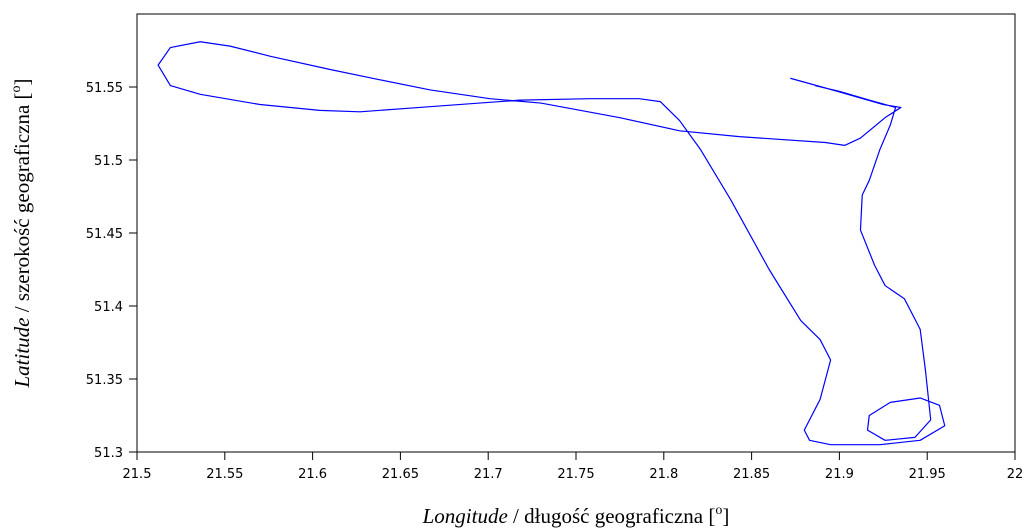 This screenshot has width=1031, height=532. What do you see at coordinates (725, 516) in the screenshot?
I see `x-title-end: ]` at bounding box center [725, 516].